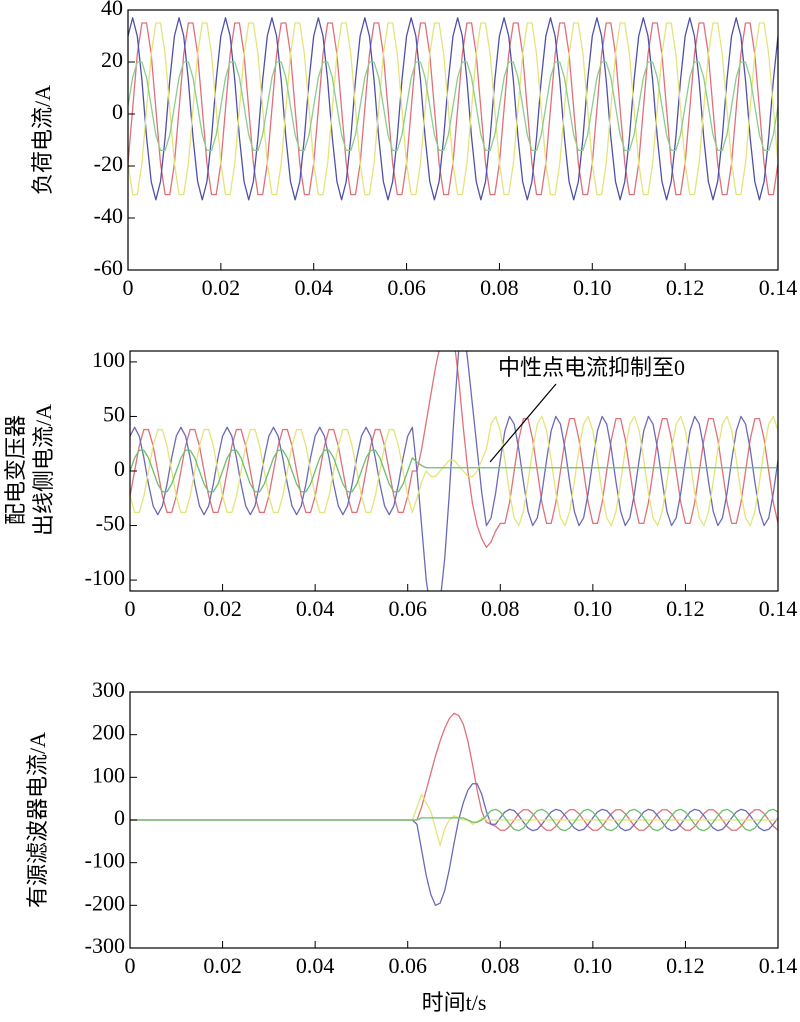  Describe the element at coordinates (108, 215) in the screenshot. I see `y-tick-label: -40` at that location.